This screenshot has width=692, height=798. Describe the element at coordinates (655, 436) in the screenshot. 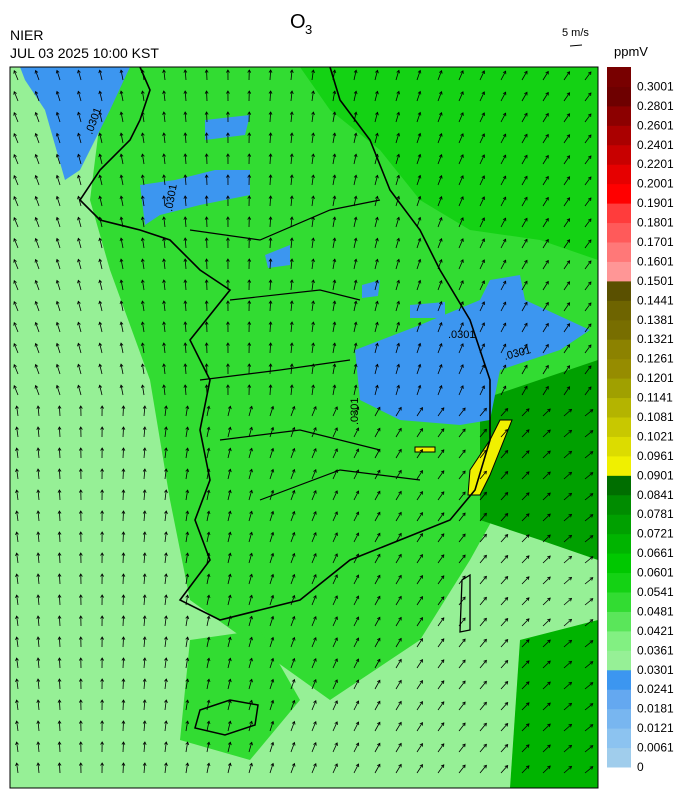

I see `colorbar-label: 0.1021` at that location.